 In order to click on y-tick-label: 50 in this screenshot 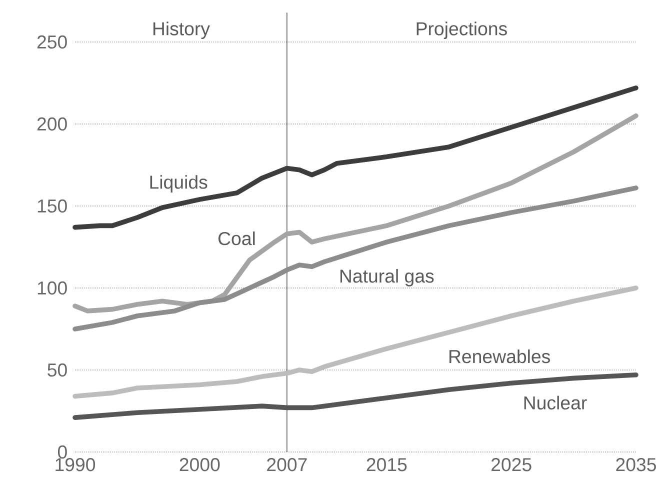, I will do `click(57, 370)`.